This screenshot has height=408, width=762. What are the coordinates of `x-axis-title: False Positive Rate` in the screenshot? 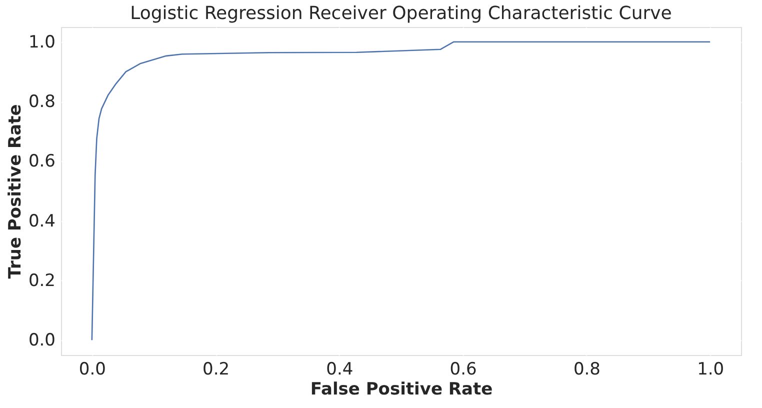 It's located at (401, 390).